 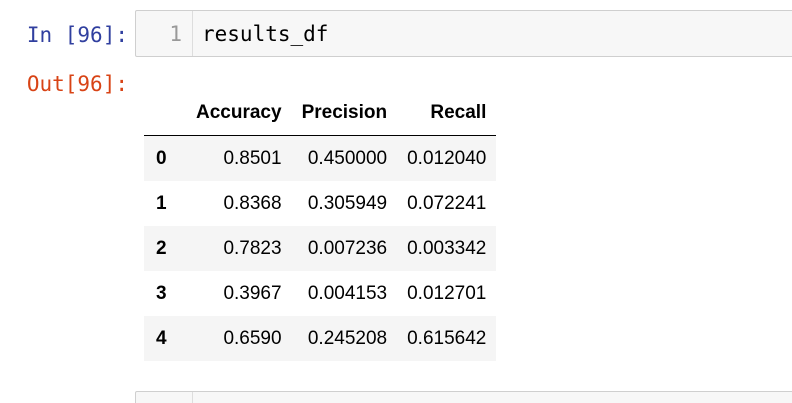 I want to click on cell-recall: 0.012040, so click(x=447, y=158).